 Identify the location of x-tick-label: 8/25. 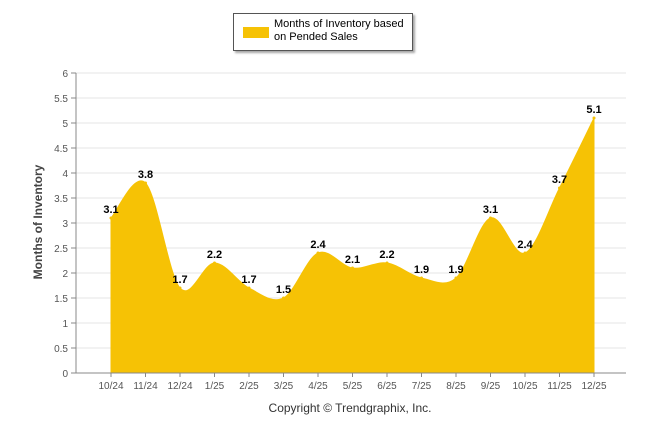
(456, 386).